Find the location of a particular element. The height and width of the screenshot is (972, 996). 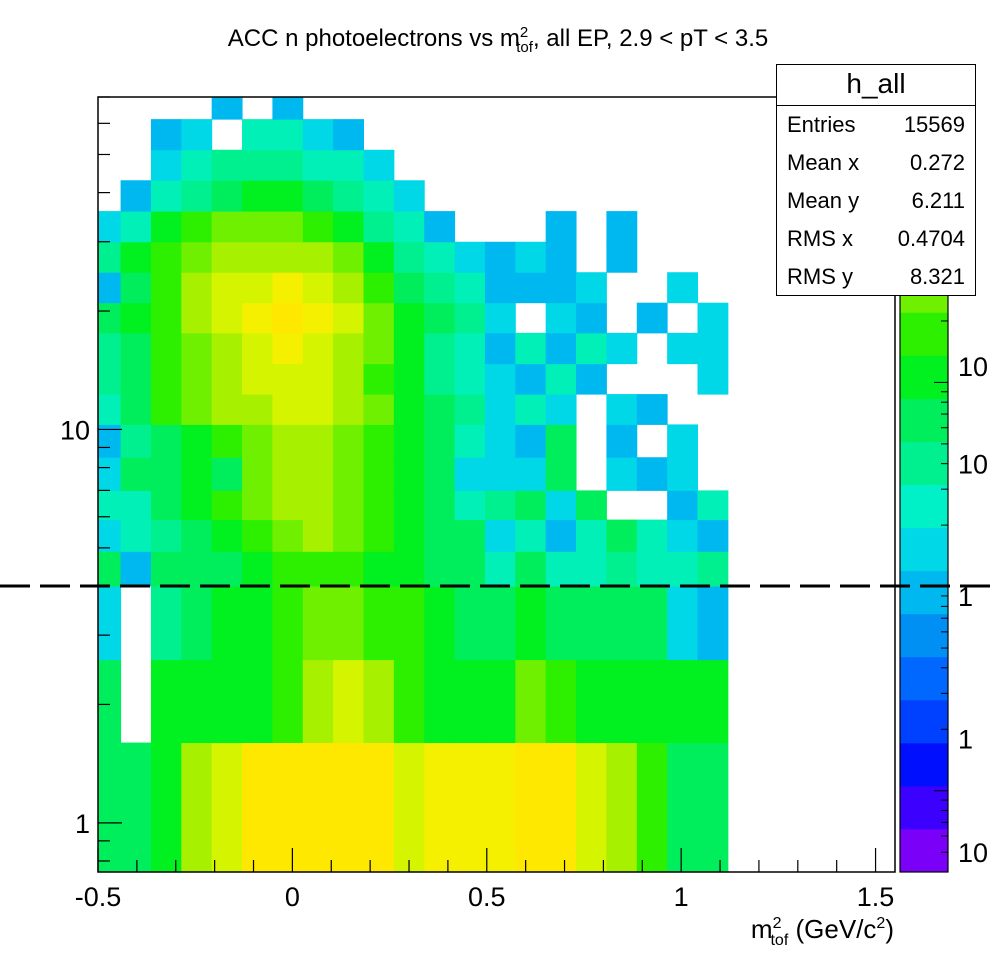

color-bar-segment is located at coordinates (924, 420).